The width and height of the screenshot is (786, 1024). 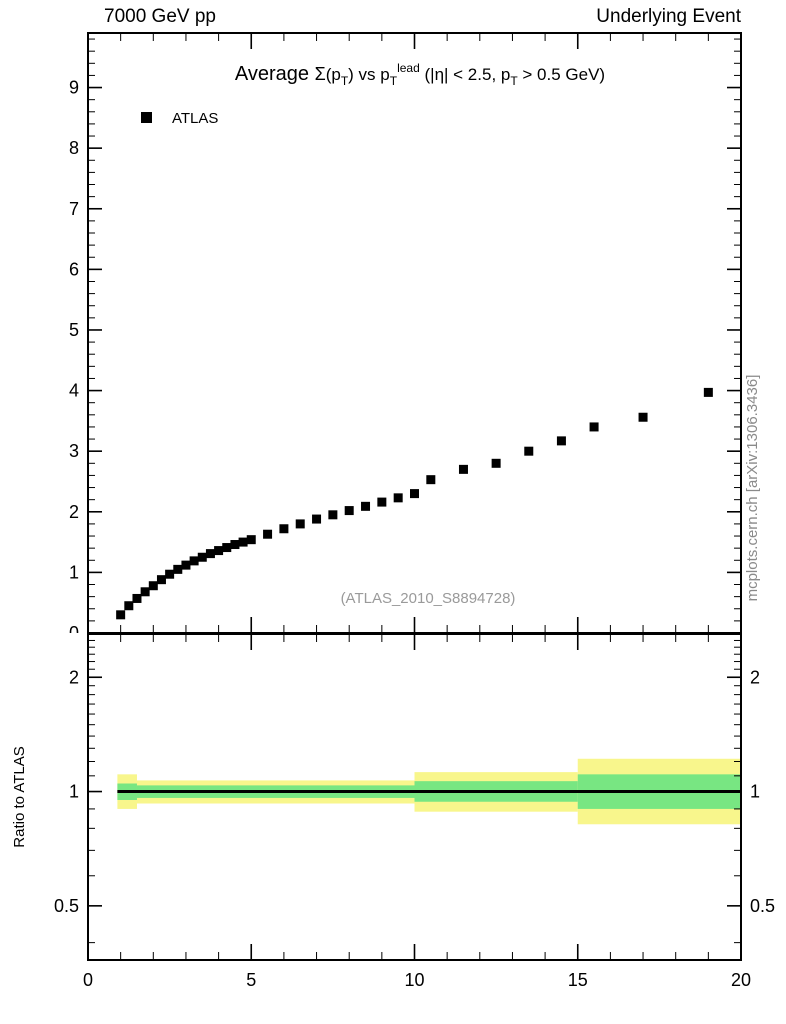 I want to click on legend-marker-icon, so click(x=146, y=117).